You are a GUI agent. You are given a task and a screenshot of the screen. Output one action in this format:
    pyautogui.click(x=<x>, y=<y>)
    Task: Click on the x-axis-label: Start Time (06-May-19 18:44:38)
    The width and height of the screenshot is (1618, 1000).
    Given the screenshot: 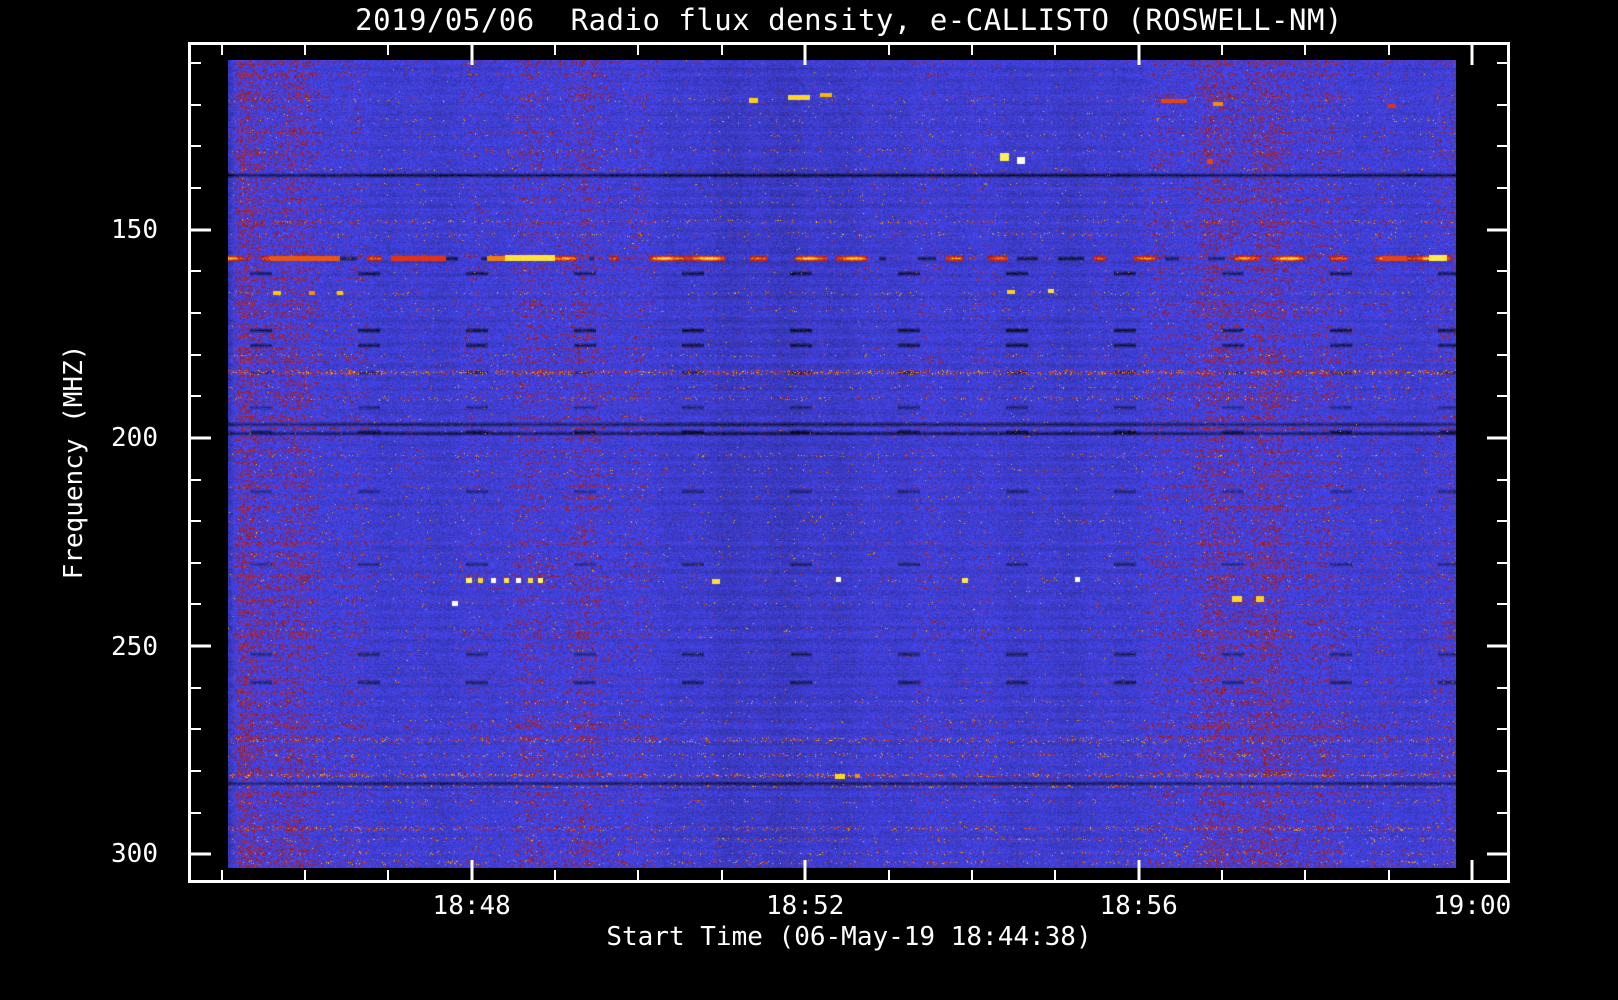 What is the action you would take?
    pyautogui.click(x=849, y=937)
    